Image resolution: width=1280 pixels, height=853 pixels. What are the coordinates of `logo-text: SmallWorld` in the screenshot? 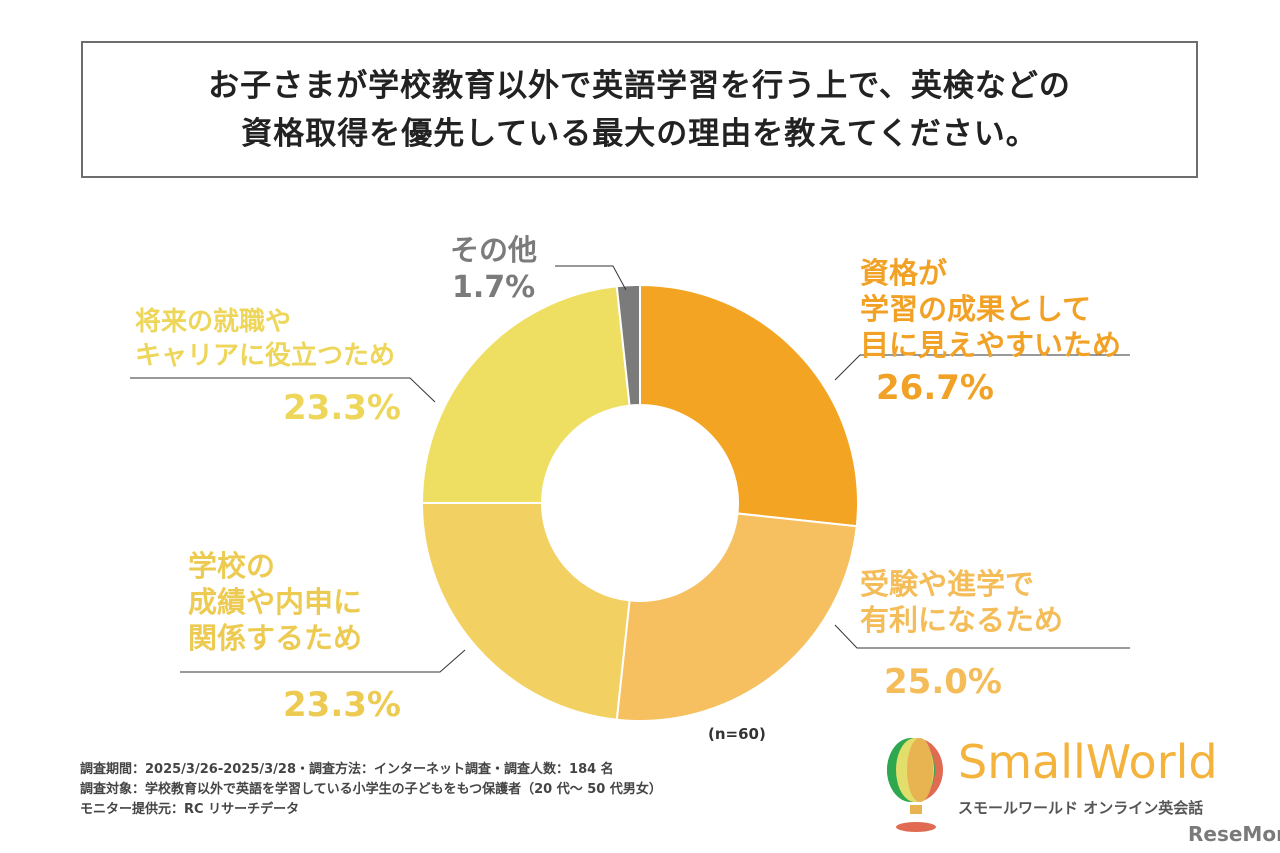 It's located at (1088, 762).